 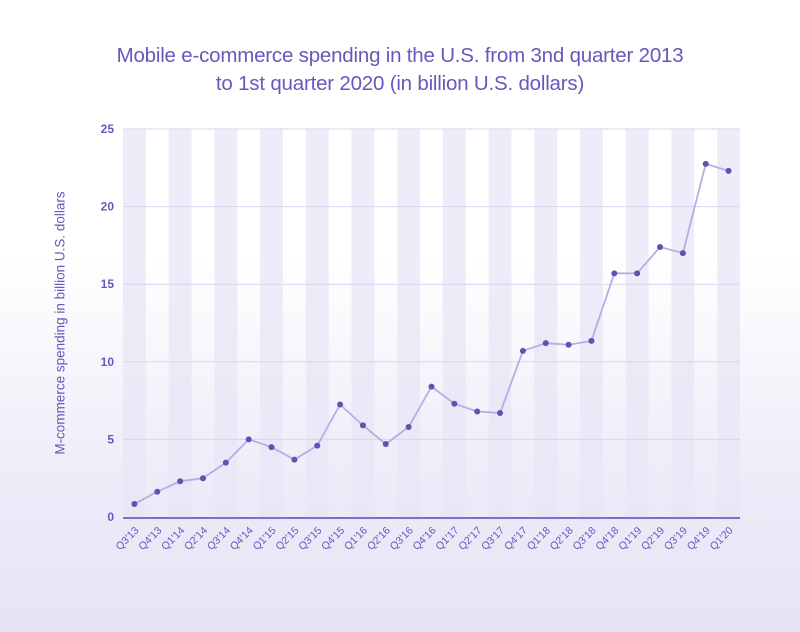 What do you see at coordinates (630, 539) in the screenshot?
I see `x-tick-label: Q1'19` at bounding box center [630, 539].